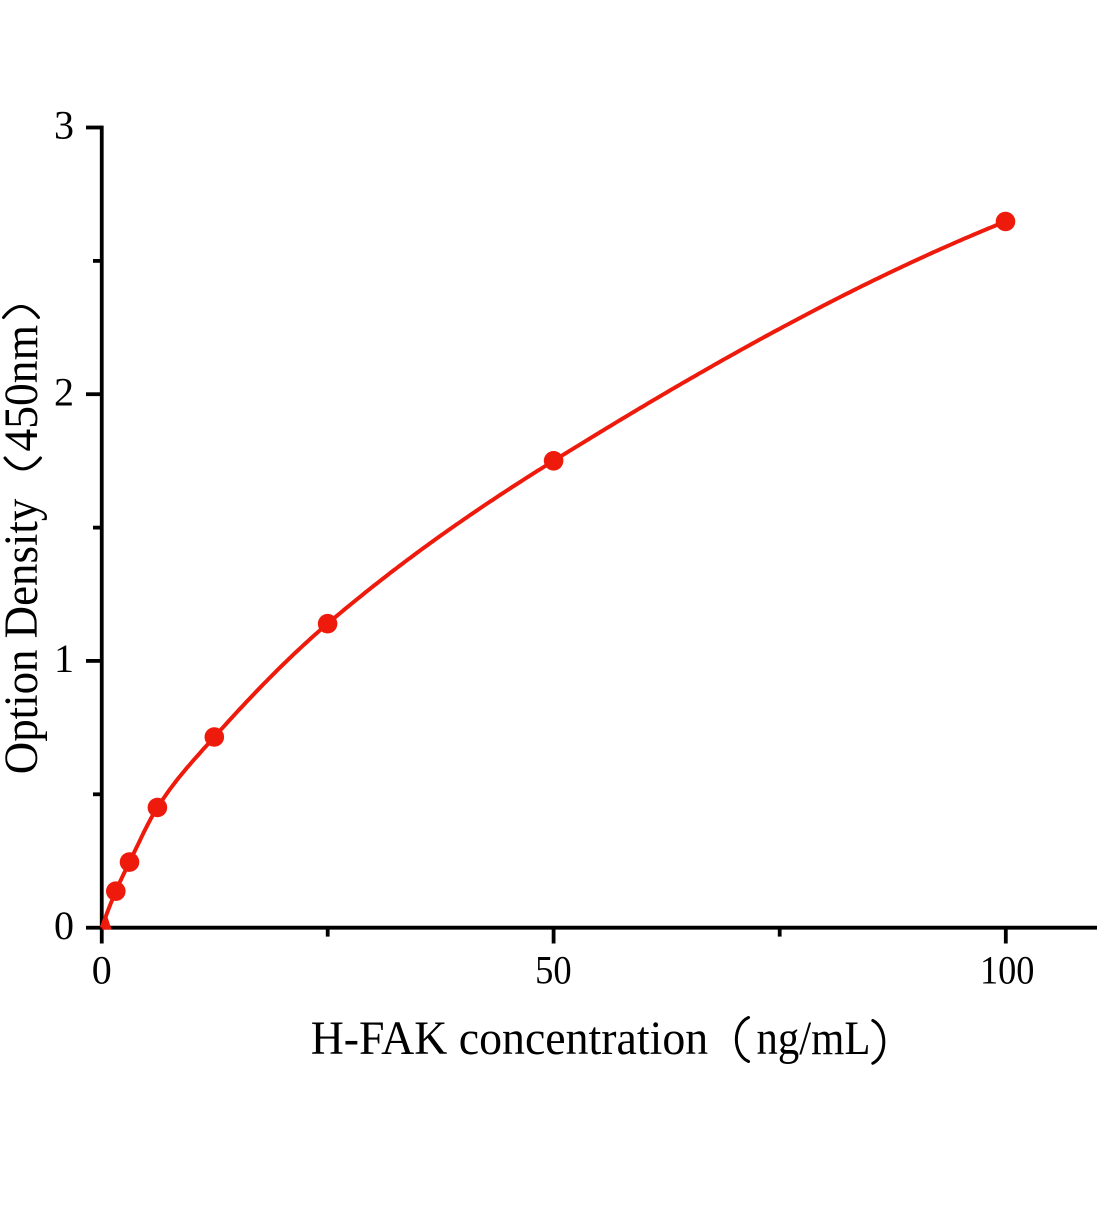 The image size is (1104, 1205). I want to click on svg-text: ng/mL, so click(814, 1038).